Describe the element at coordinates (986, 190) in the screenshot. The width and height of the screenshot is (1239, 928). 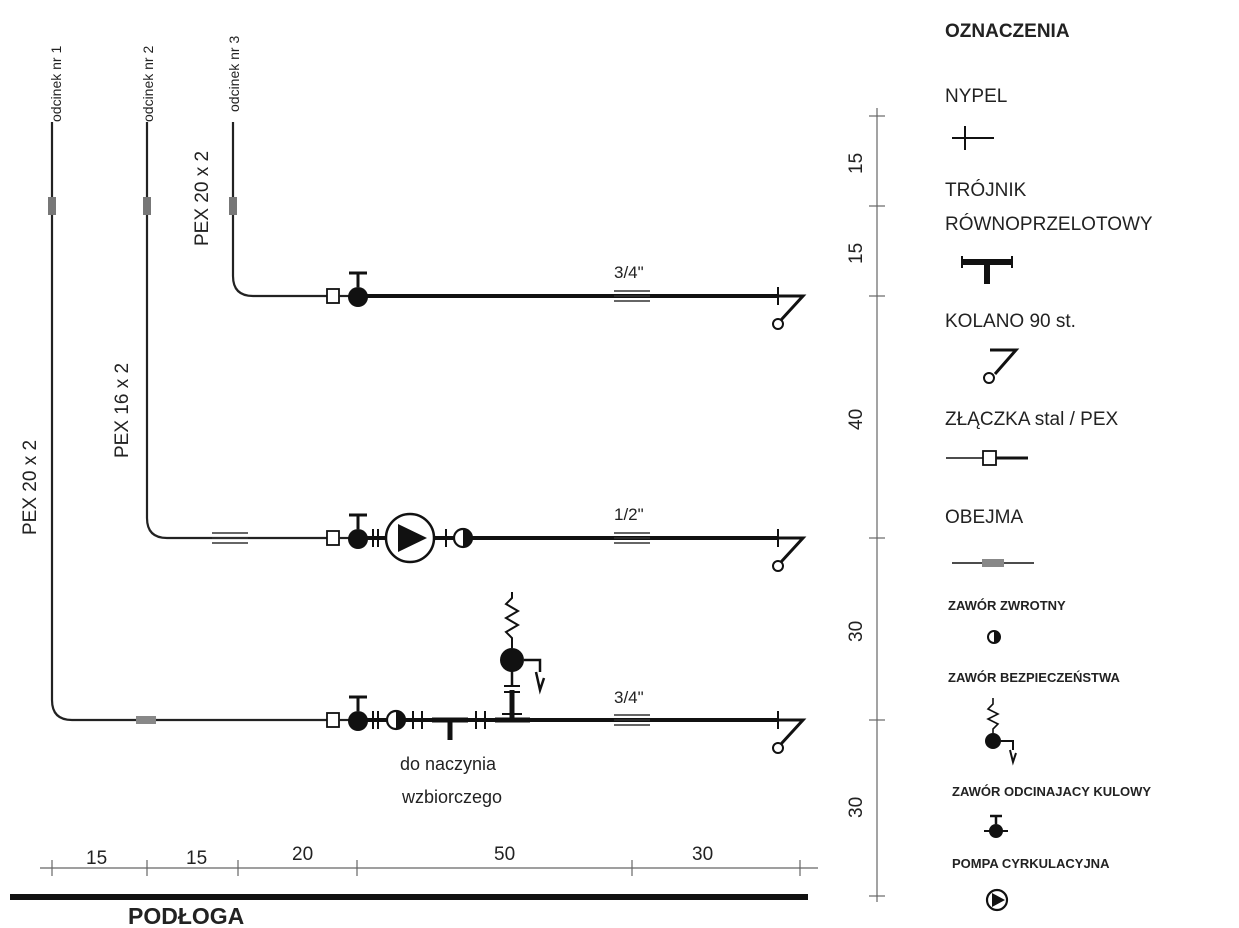
I see `legend-label-tee-1: TRÓJNIK` at that location.